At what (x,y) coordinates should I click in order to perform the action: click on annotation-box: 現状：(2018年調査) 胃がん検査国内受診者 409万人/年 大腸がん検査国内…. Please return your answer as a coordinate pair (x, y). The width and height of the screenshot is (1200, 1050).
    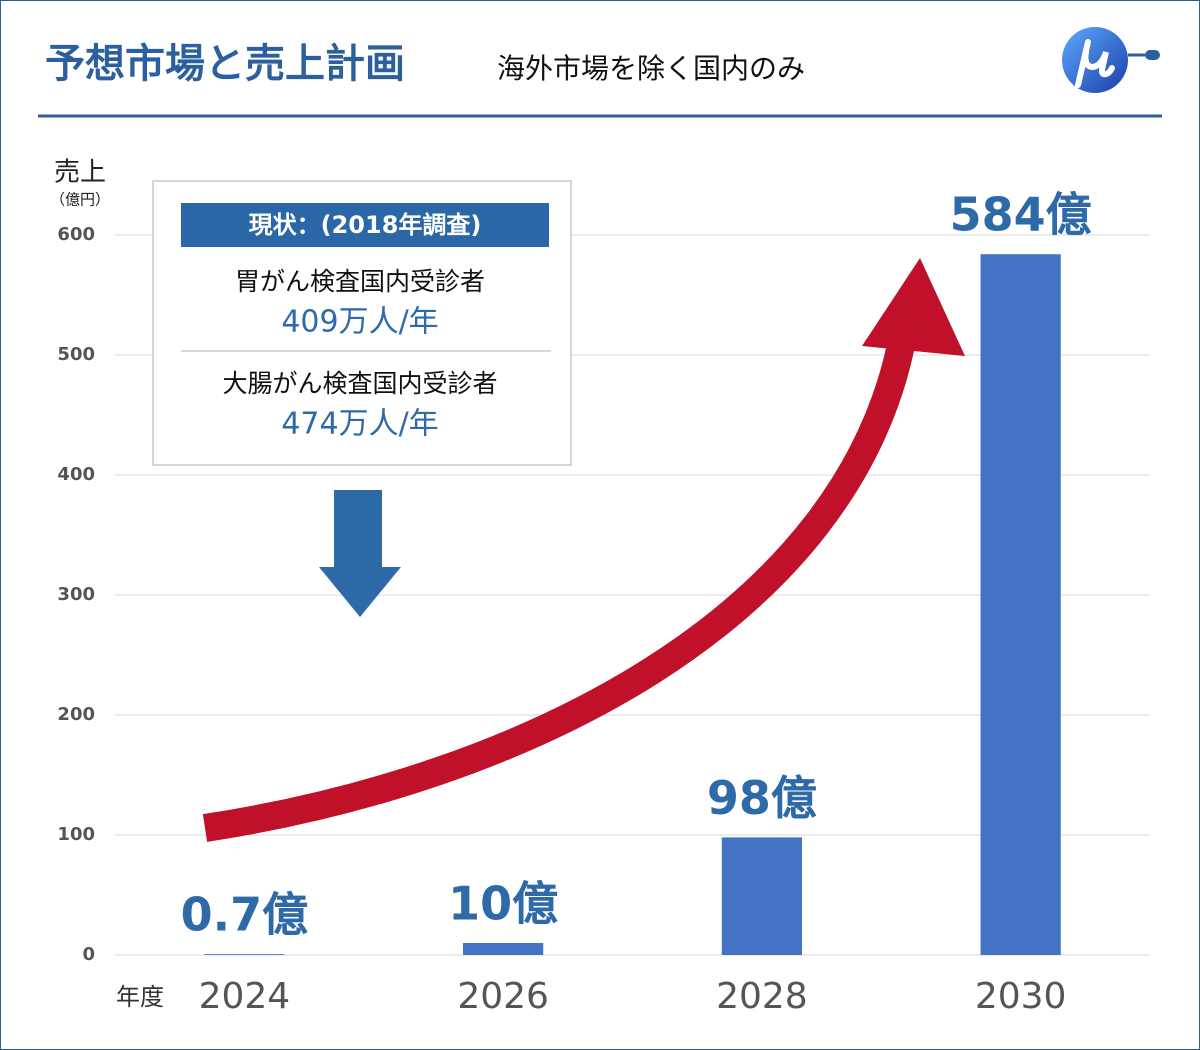
    Looking at the image, I should click on (362, 323).